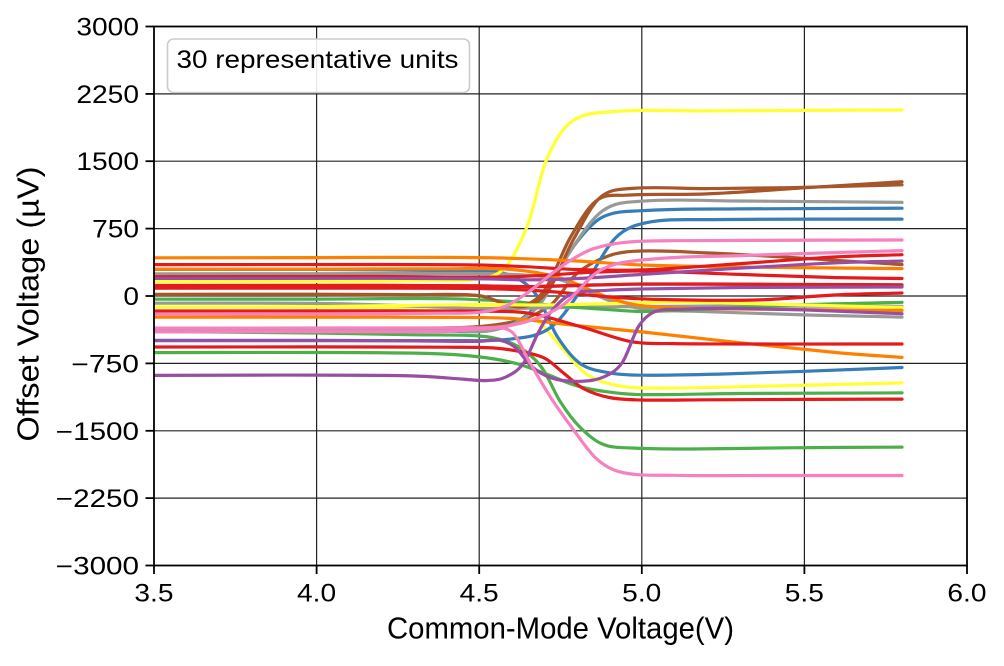 This screenshot has width=1004, height=666. Describe the element at coordinates (107, 95) in the screenshot. I see `svg-text: 2250` at that location.